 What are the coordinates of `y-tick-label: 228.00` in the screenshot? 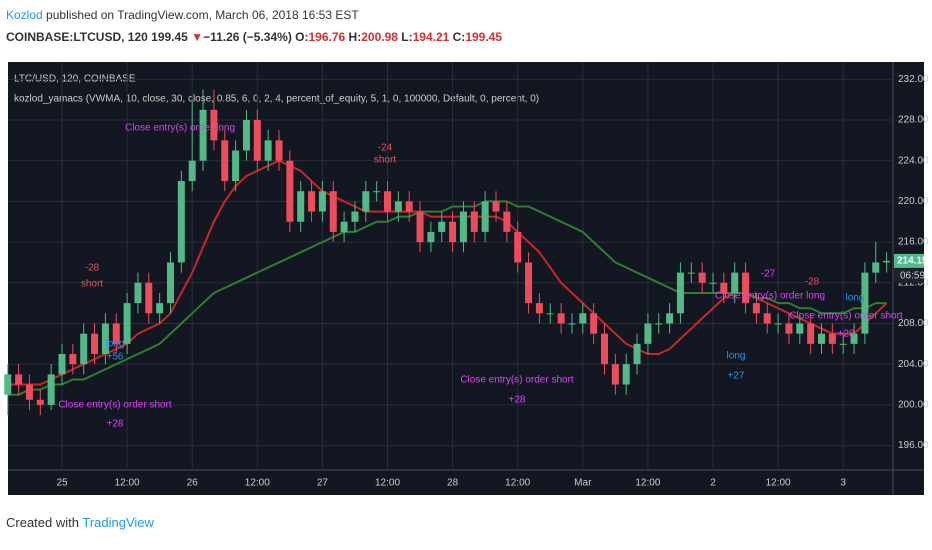 It's located at (913, 120).